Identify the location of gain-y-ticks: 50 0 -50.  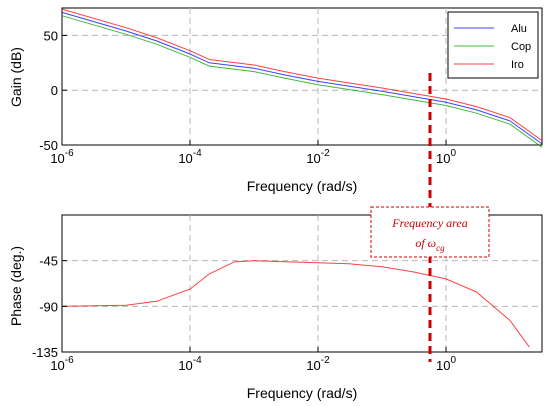
(53, 90).